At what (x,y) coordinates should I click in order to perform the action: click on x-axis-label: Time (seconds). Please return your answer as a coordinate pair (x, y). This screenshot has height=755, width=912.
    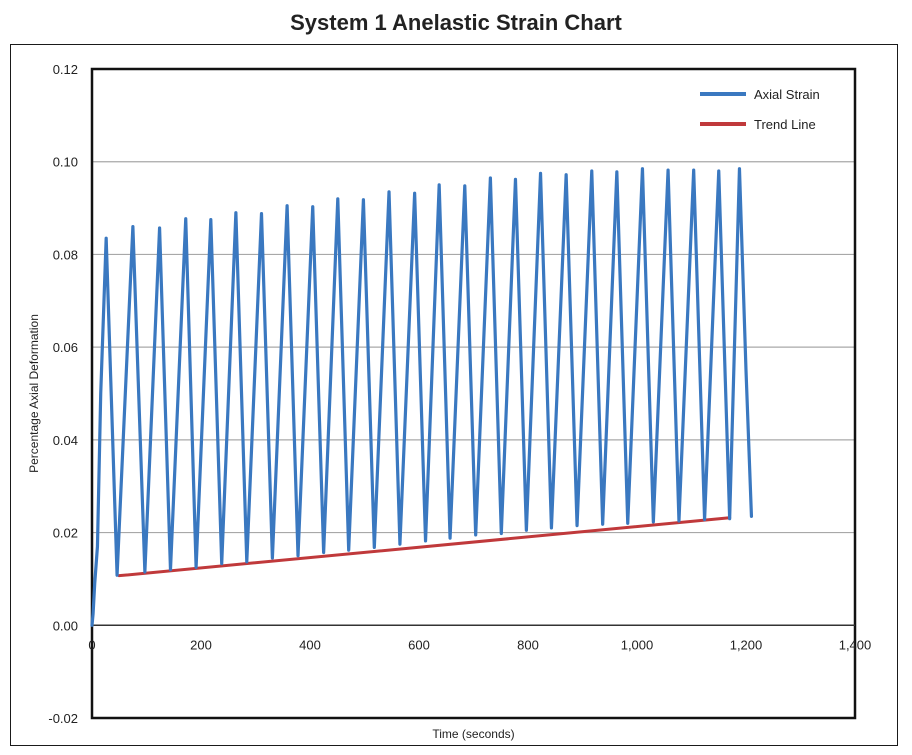
    Looking at the image, I should click on (473, 734).